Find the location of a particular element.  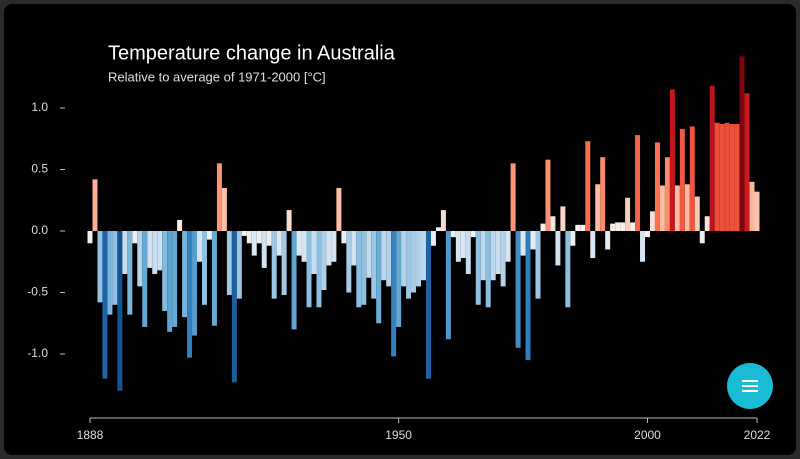

chart-title: Temperature change in Australia is located at coordinates (252, 53).